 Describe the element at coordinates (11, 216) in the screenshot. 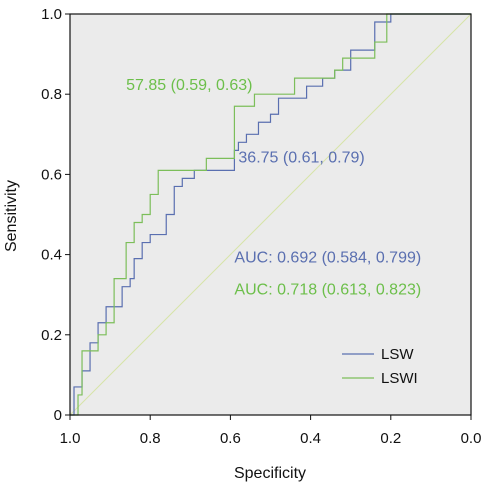

I see `y-axis-title: Sensitivity` at that location.